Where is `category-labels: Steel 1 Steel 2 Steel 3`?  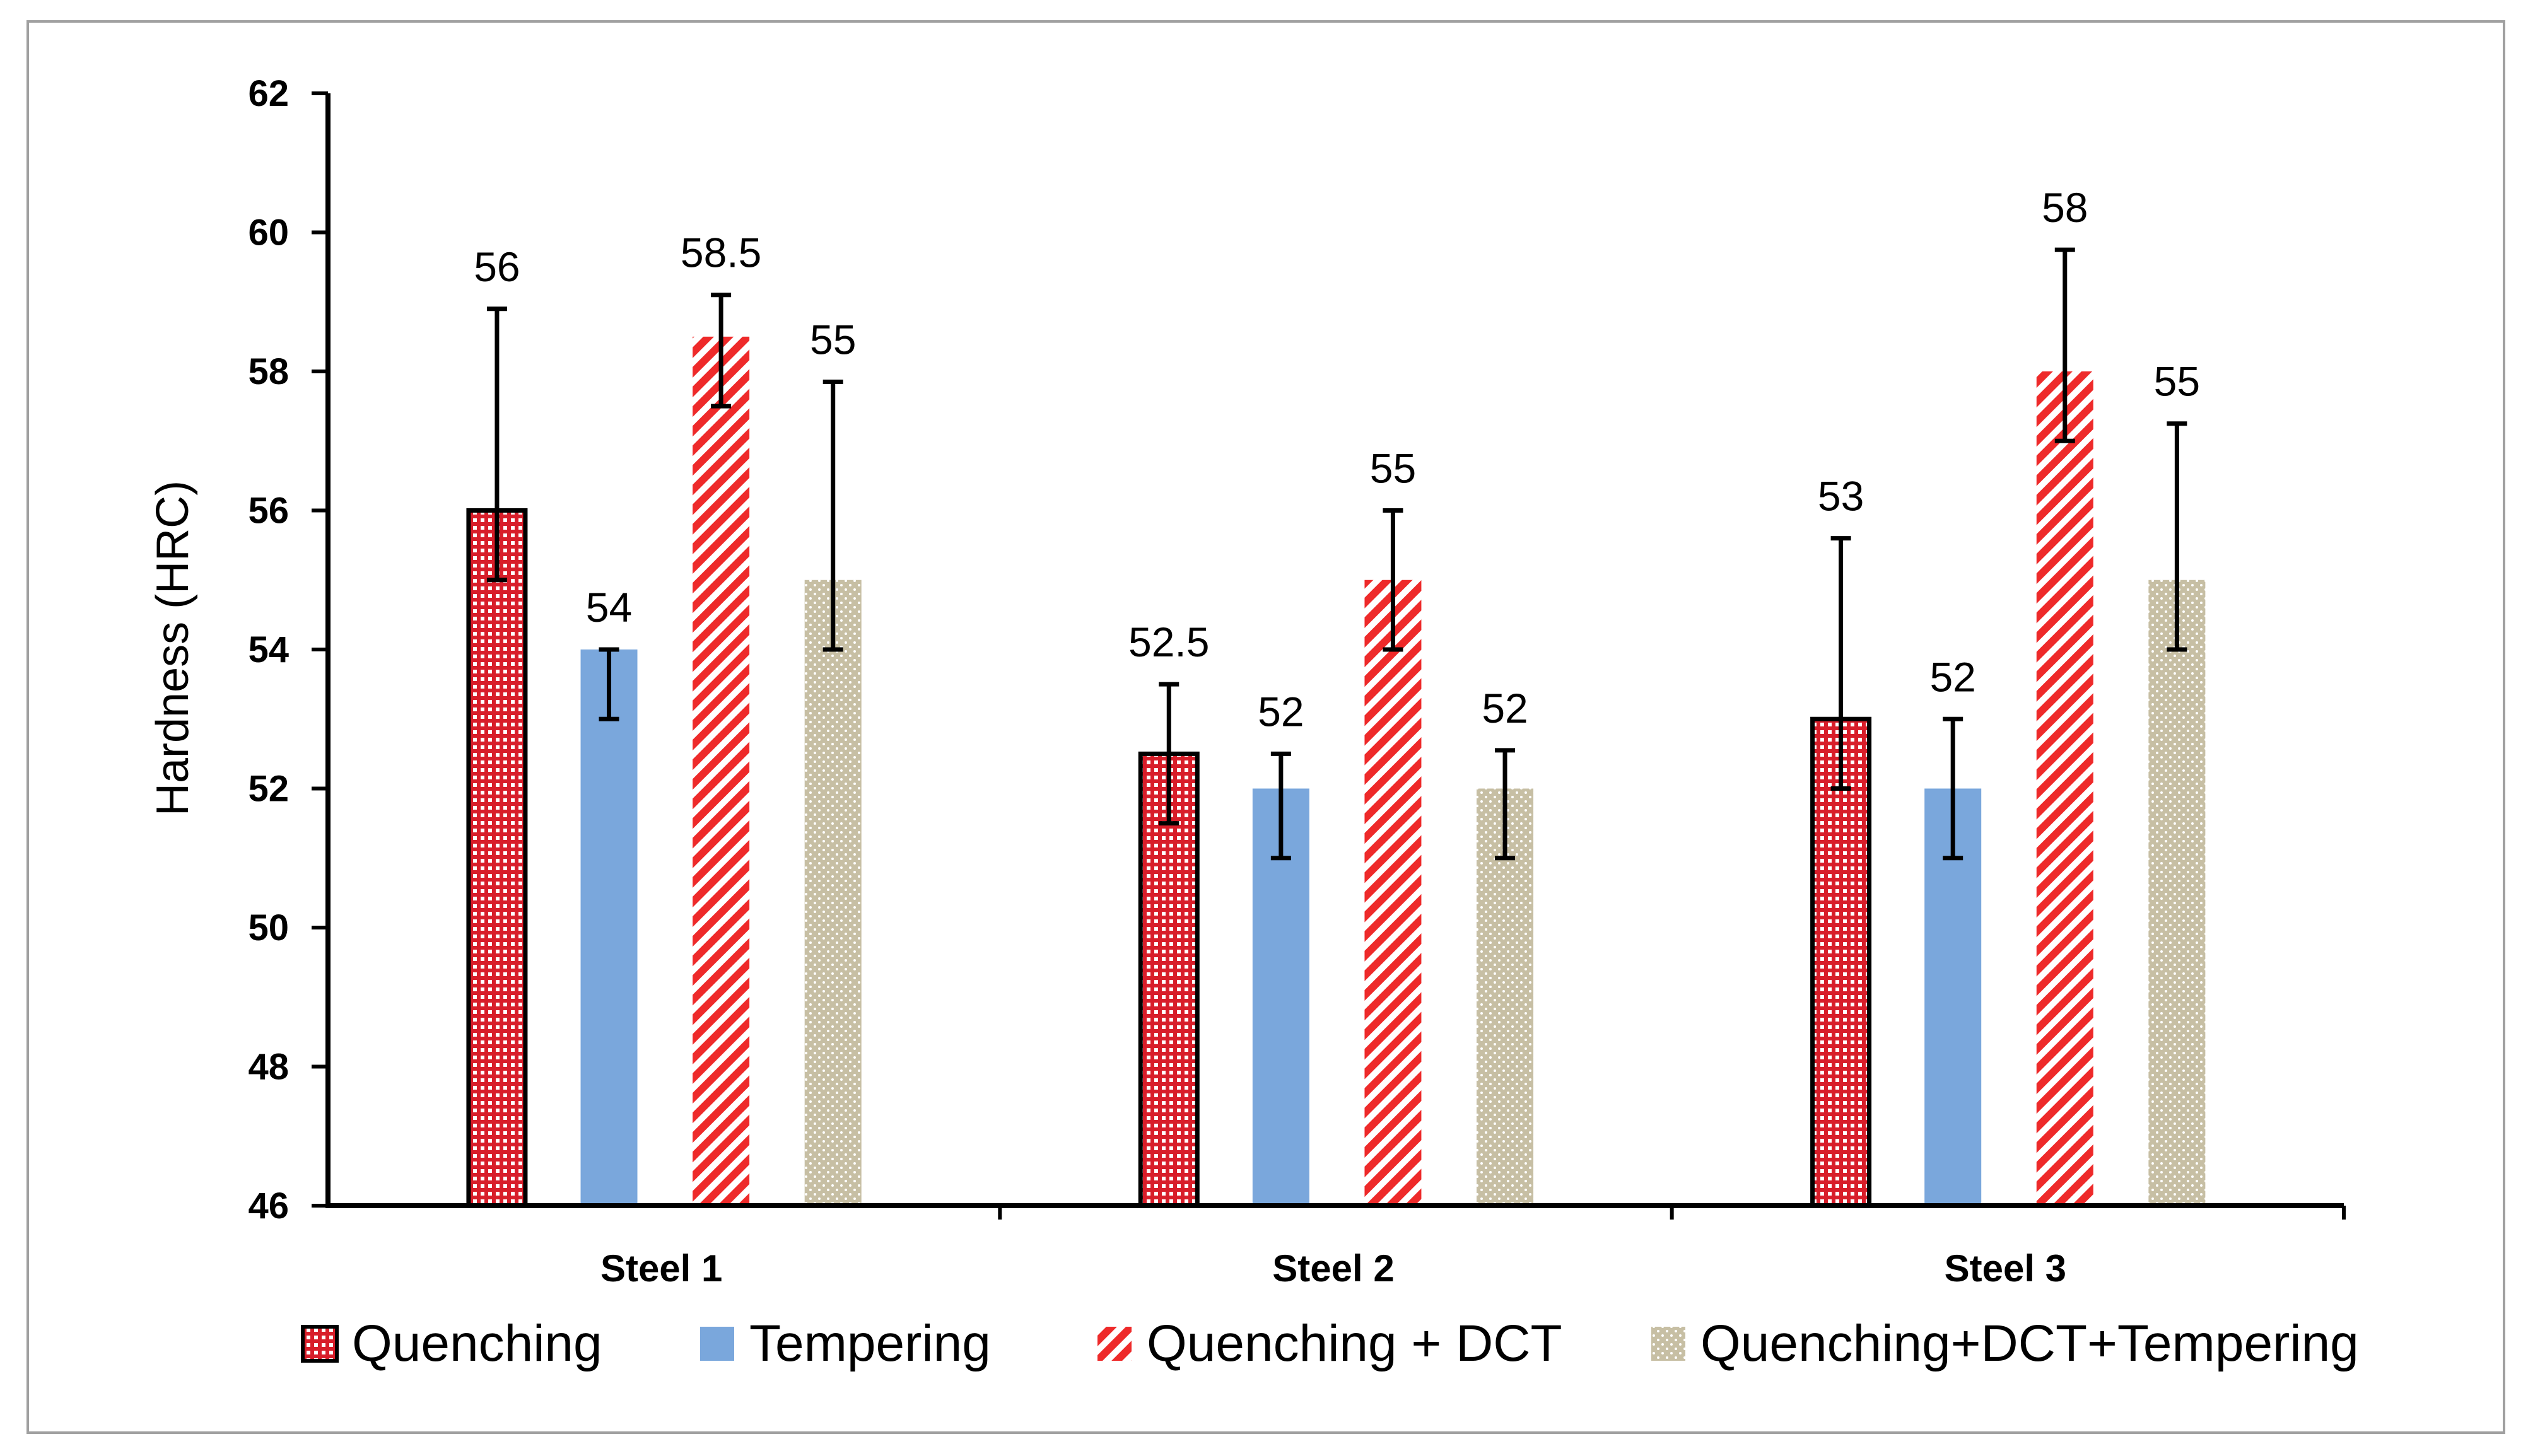 category-labels: Steel 1 Steel 2 Steel 3 is located at coordinates (1333, 1268).